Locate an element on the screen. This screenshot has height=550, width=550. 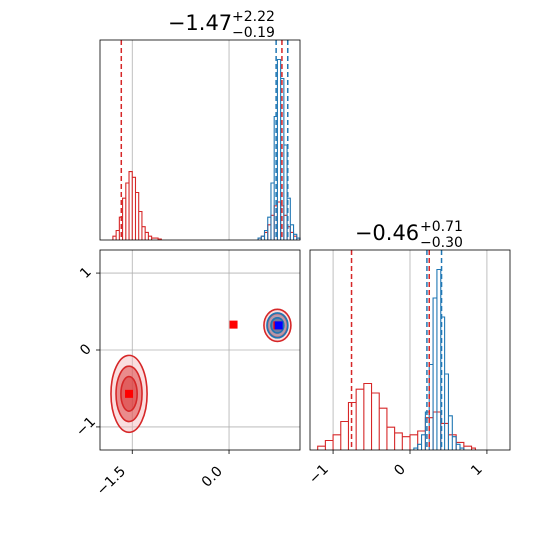
red-hist-x is located at coordinates (206, 205).